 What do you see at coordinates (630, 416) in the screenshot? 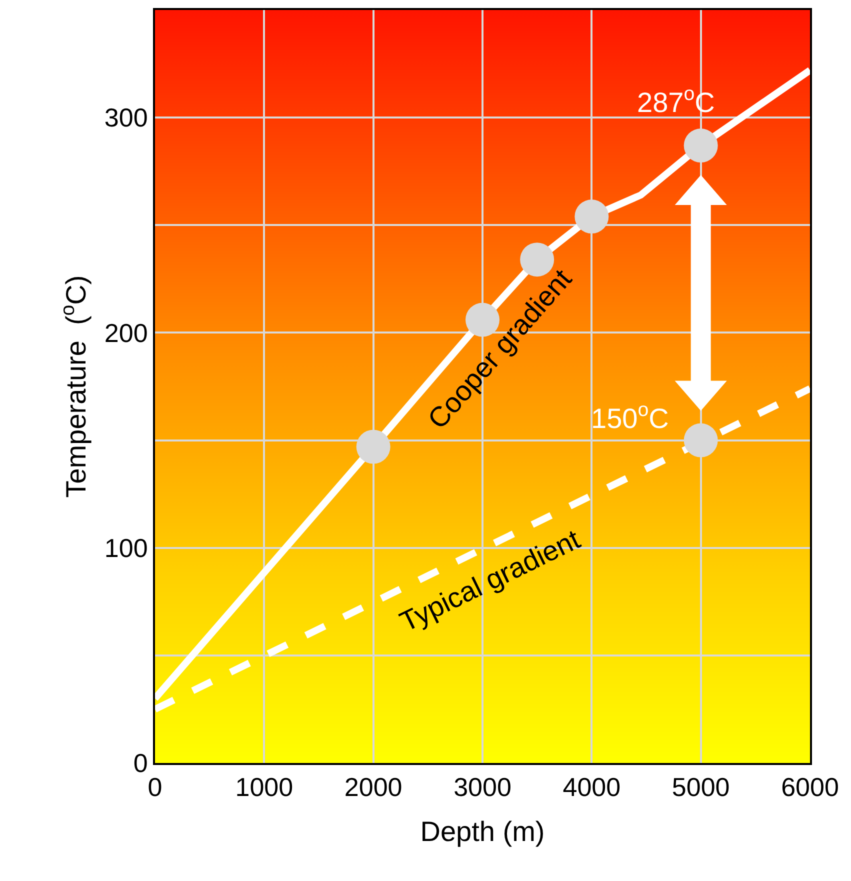
I see `annotation: 150$^{o}$C` at bounding box center [630, 416].